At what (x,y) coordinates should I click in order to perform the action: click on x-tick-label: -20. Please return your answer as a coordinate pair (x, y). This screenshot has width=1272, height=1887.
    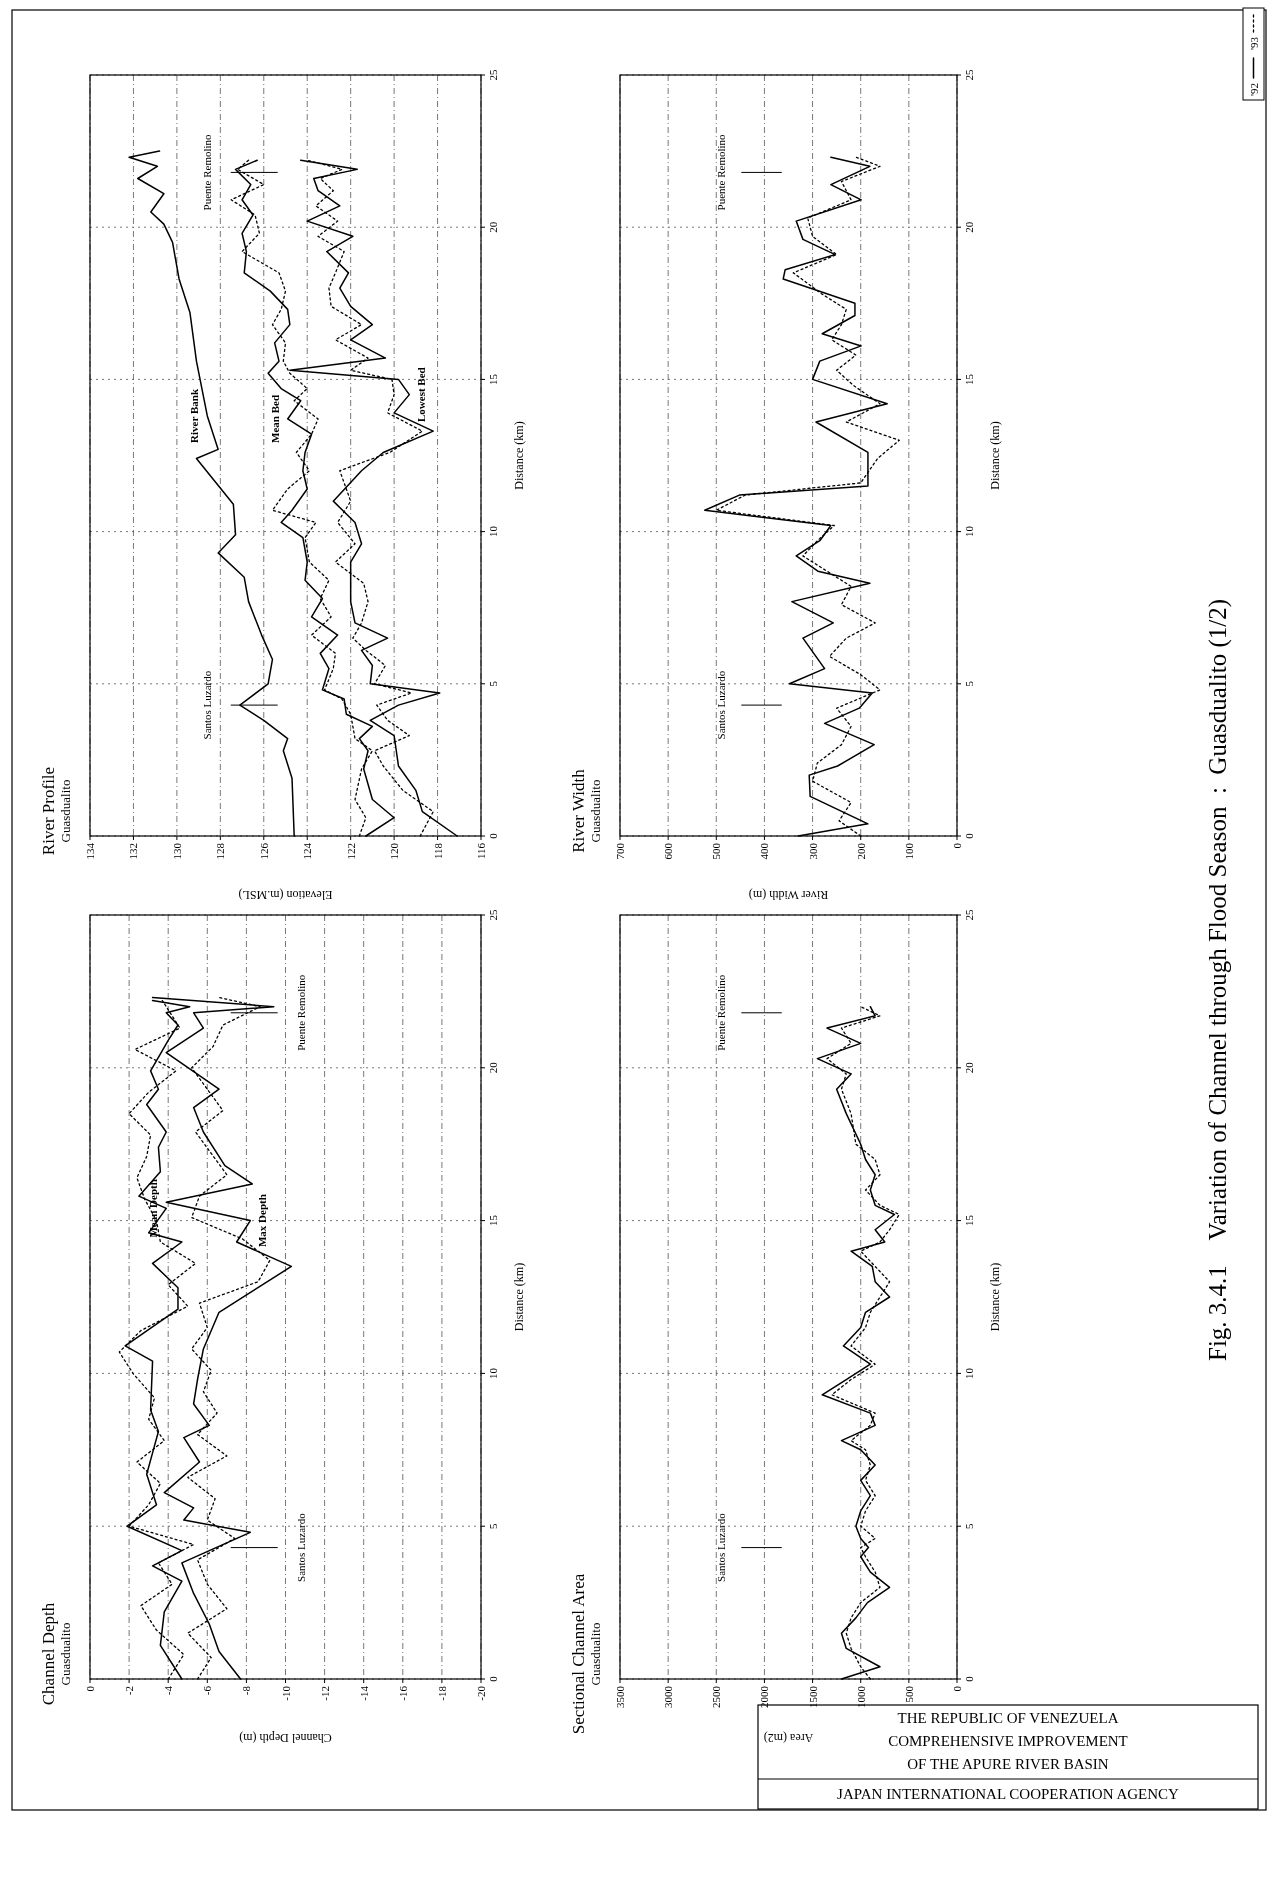
    Looking at the image, I should click on (481, 1693).